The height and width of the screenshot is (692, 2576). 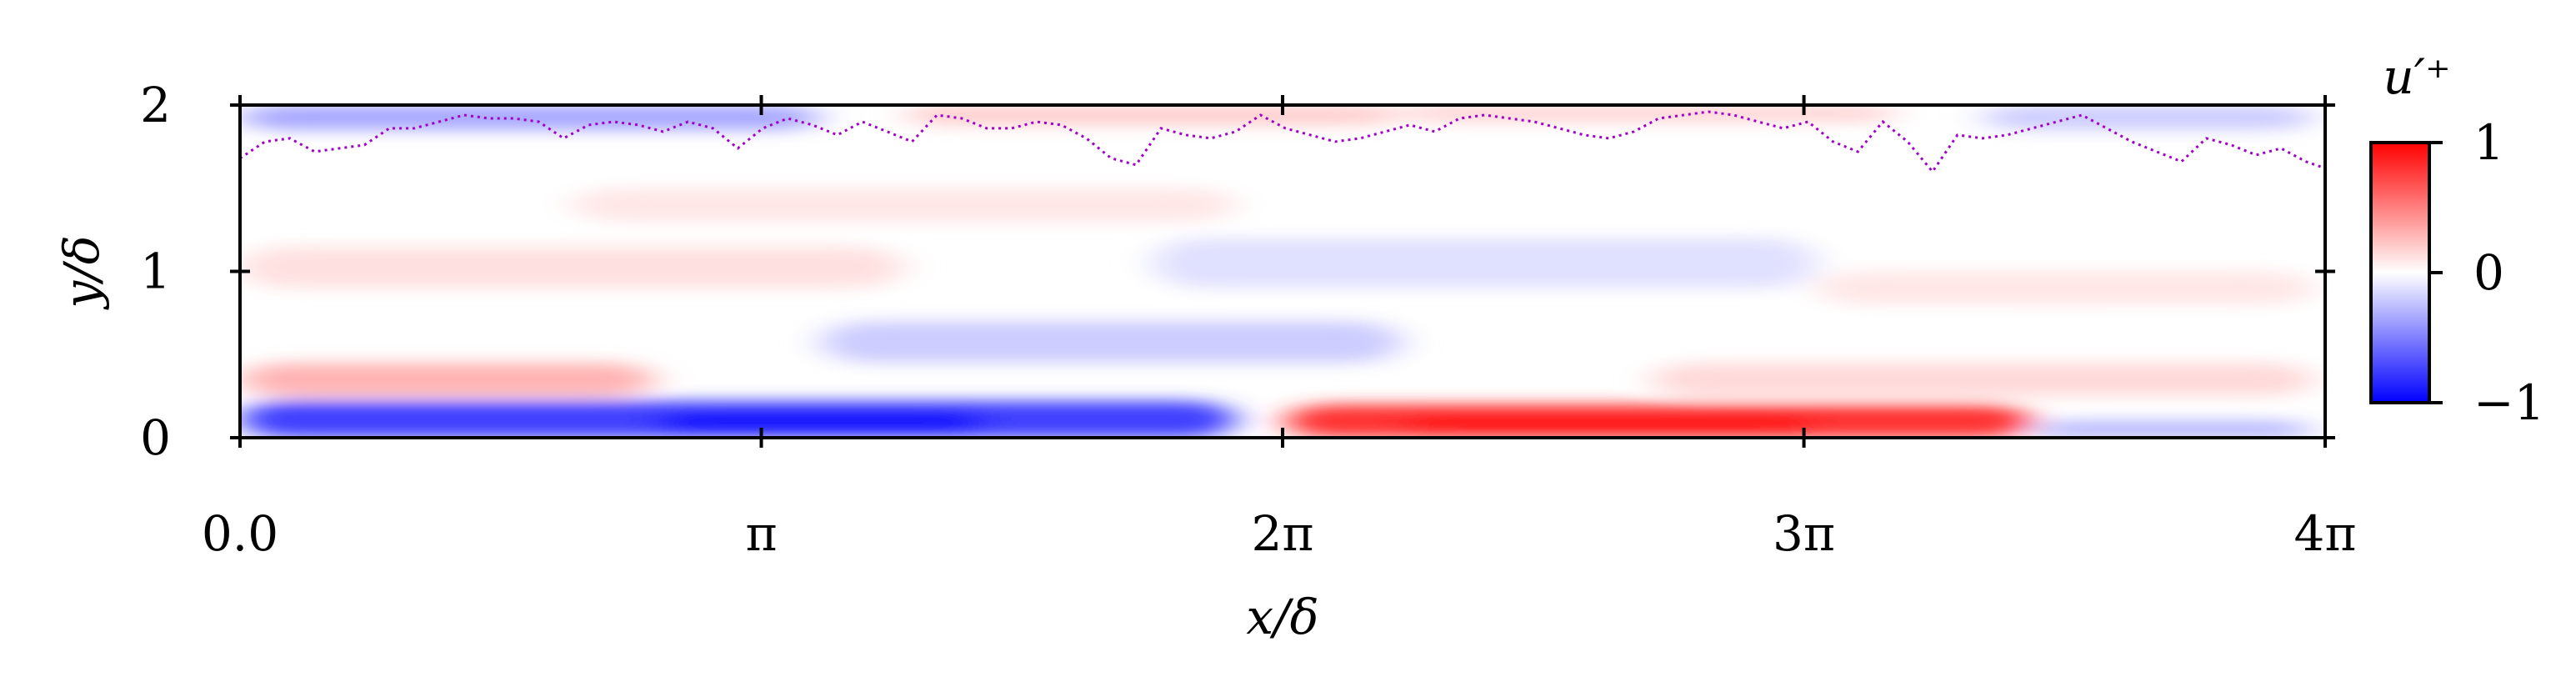 What do you see at coordinates (2489, 142) in the screenshot?
I see `colorbar-tick-label: 1` at bounding box center [2489, 142].